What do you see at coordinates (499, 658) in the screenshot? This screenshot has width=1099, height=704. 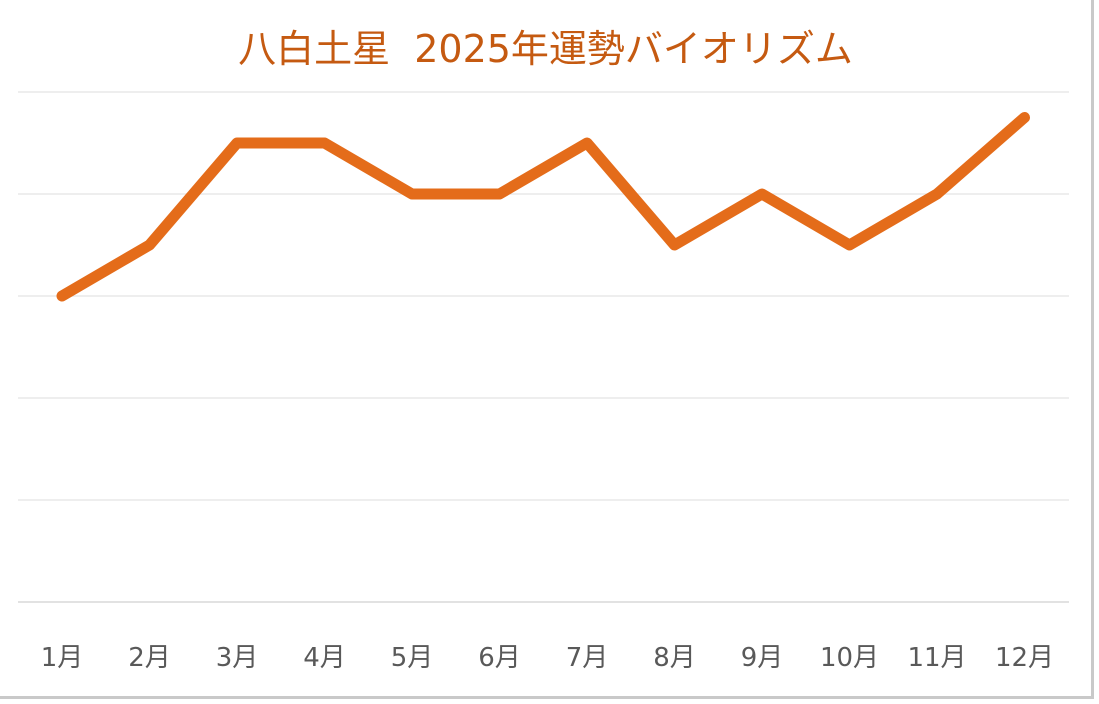 I see `x-tick-label: 6月` at bounding box center [499, 658].